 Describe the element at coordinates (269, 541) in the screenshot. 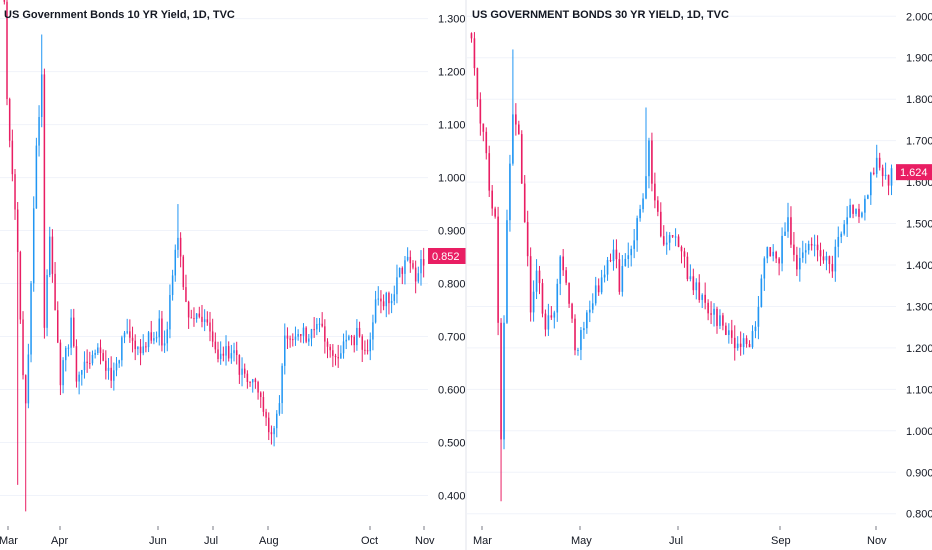

I see `x-tick-label: Aug` at that location.